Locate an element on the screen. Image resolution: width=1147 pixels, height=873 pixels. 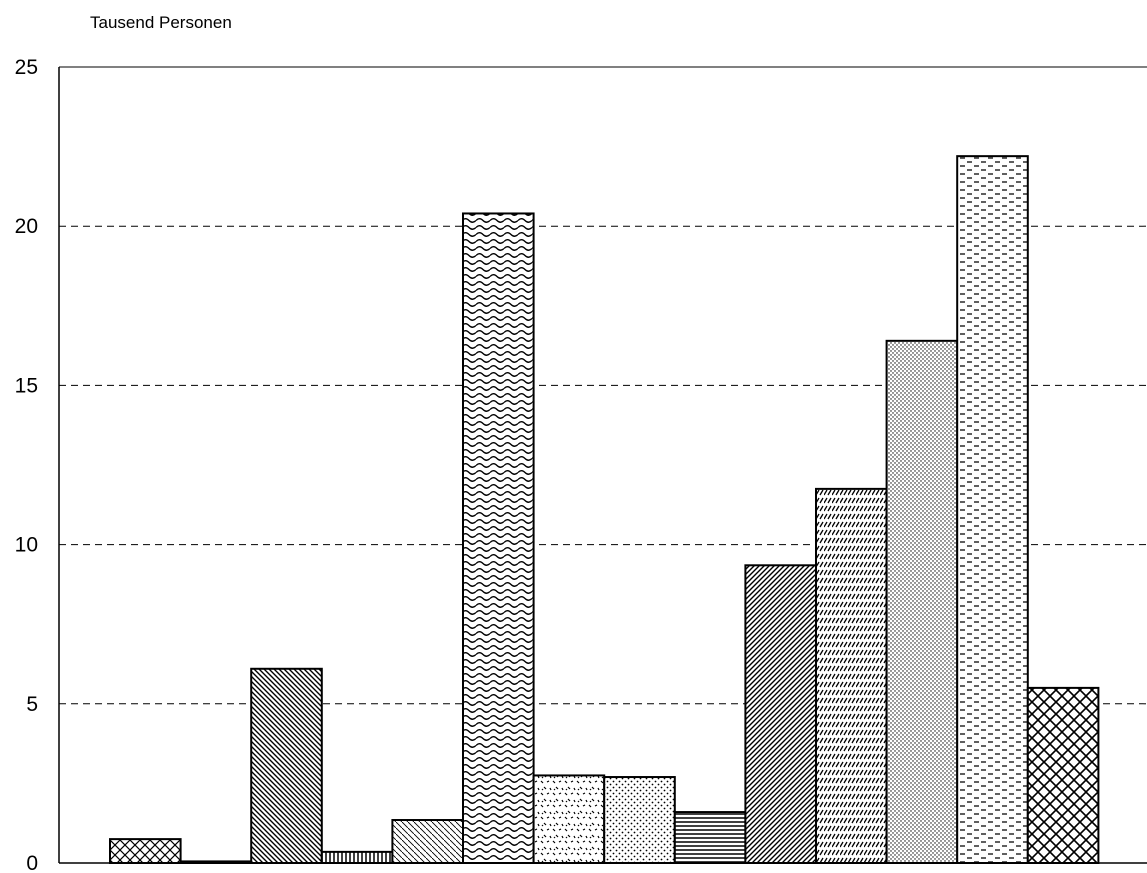
y-tick-label: 5 is located at coordinates (32, 704).